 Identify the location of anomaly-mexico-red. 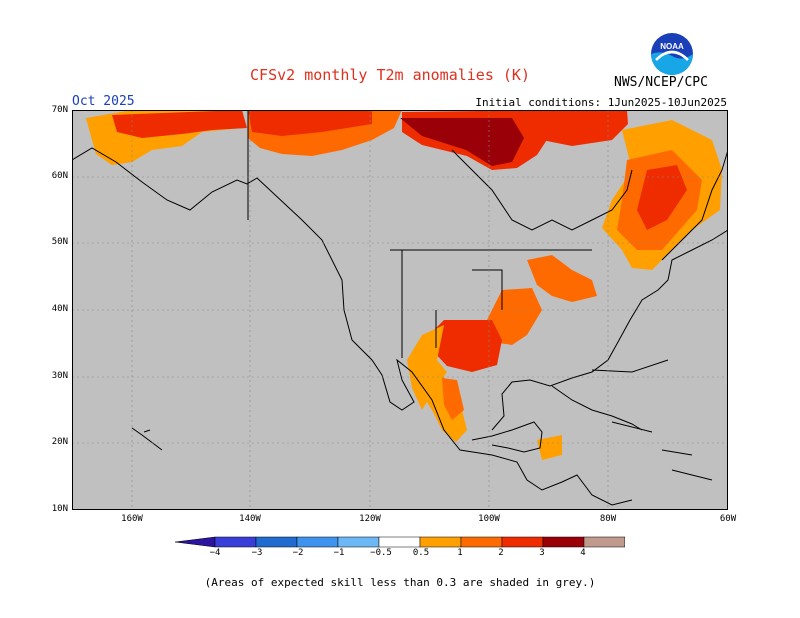
(453, 399).